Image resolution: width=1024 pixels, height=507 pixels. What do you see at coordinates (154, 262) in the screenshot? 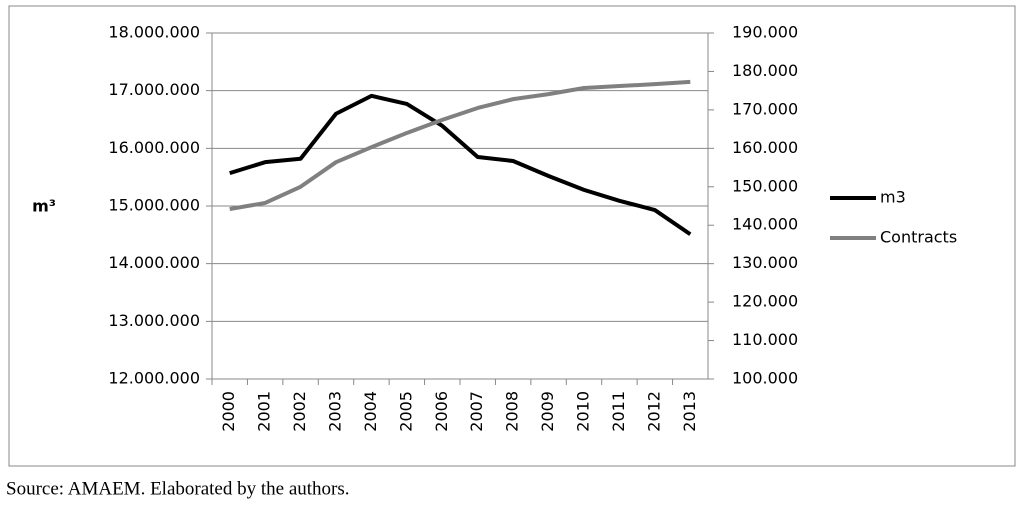
I see `y-tick-label: 14.000.000` at bounding box center [154, 262].